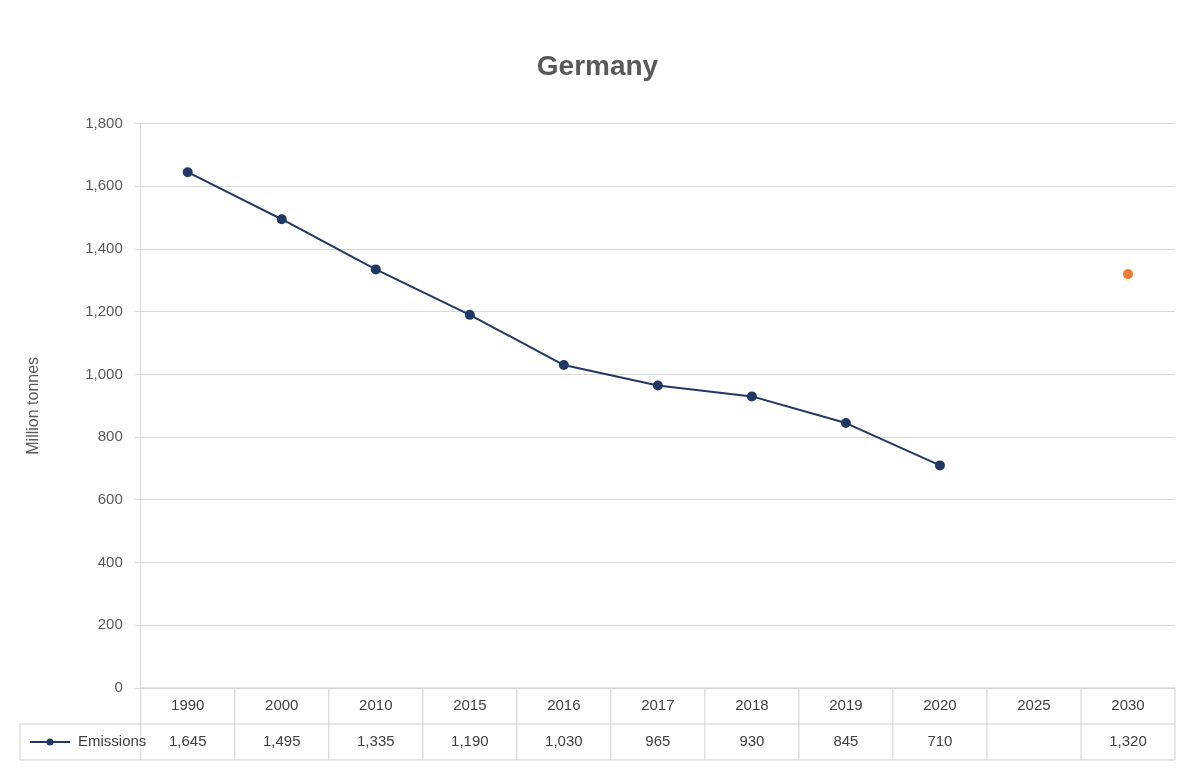 The width and height of the screenshot is (1192, 772). Describe the element at coordinates (187, 741) in the screenshot. I see `data-label: 1,645` at that location.